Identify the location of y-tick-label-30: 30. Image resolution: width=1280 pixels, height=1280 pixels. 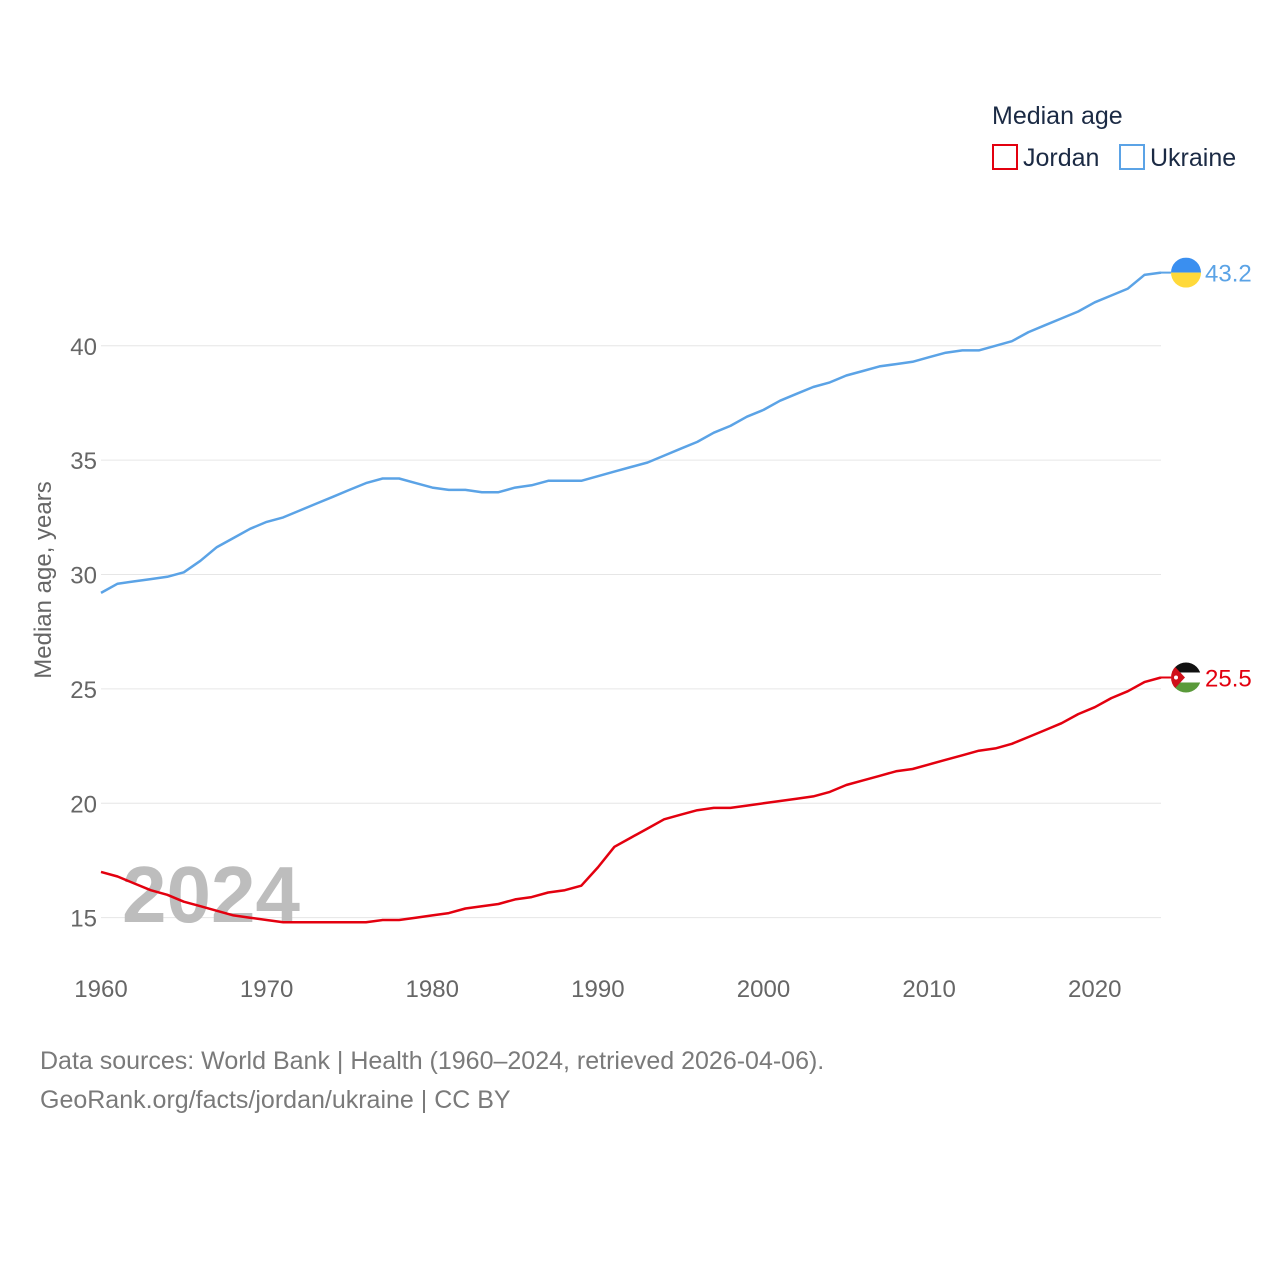
(83, 576).